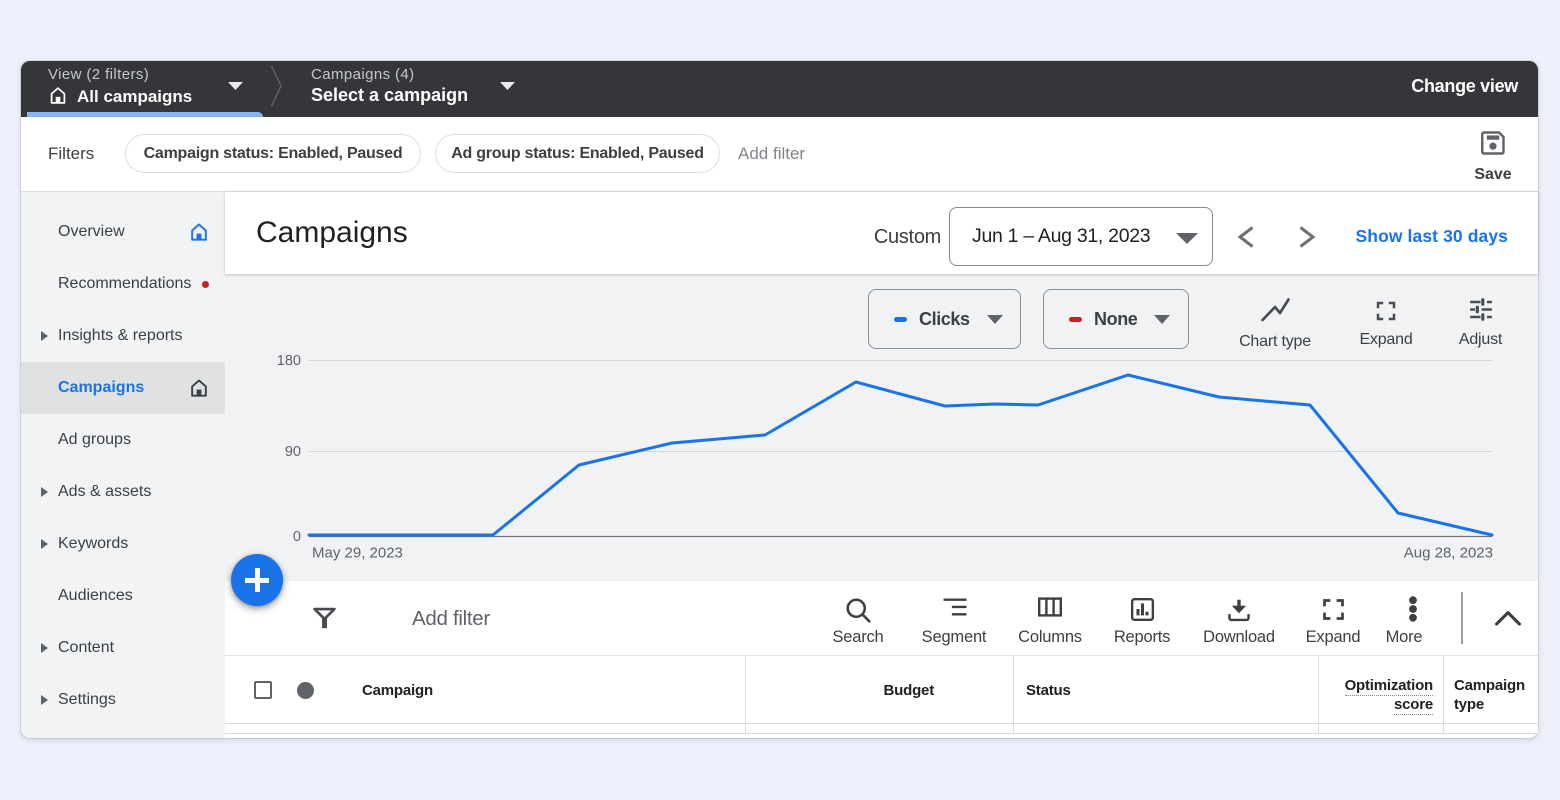  Describe the element at coordinates (1448, 553) in the screenshot. I see `svg-text: Aug 28, 2023` at that location.